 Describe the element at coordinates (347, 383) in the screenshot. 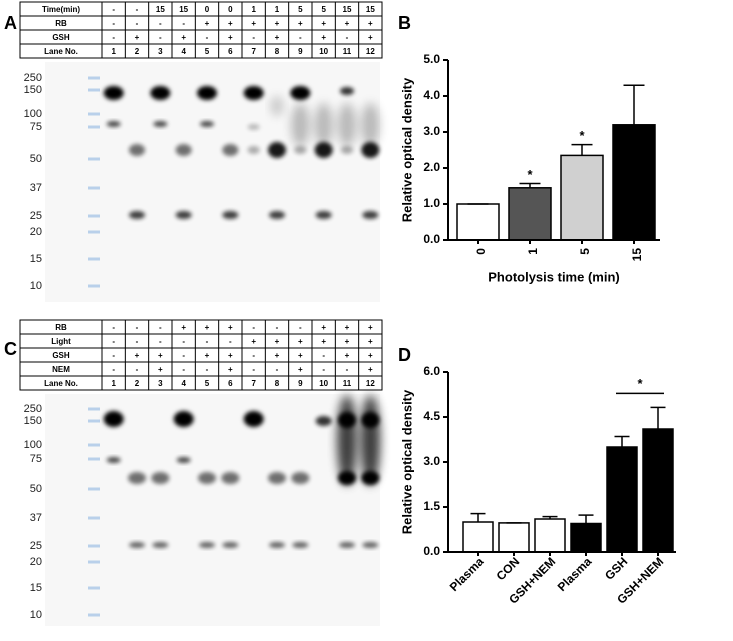

I see `table-cell: 11` at that location.